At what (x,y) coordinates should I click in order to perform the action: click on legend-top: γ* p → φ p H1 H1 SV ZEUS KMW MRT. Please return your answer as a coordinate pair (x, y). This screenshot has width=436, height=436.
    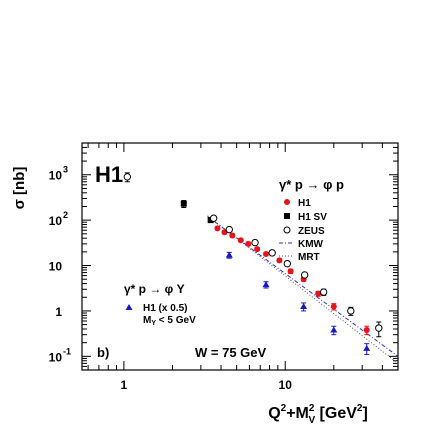
    Looking at the image, I should click on (311, 220).